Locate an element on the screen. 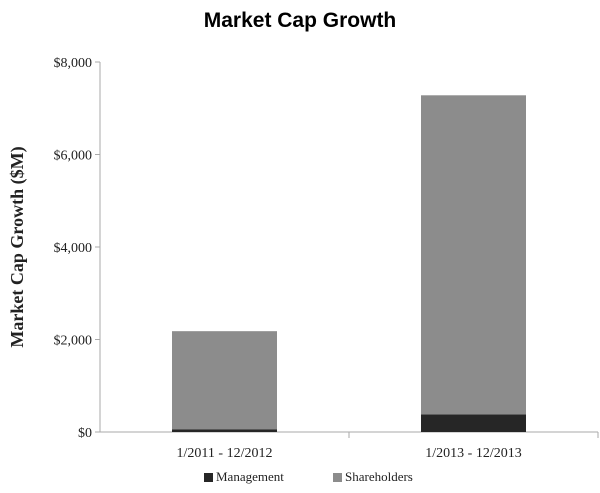 The width and height of the screenshot is (600, 493). y-tick-label: $8,000 is located at coordinates (73, 63).